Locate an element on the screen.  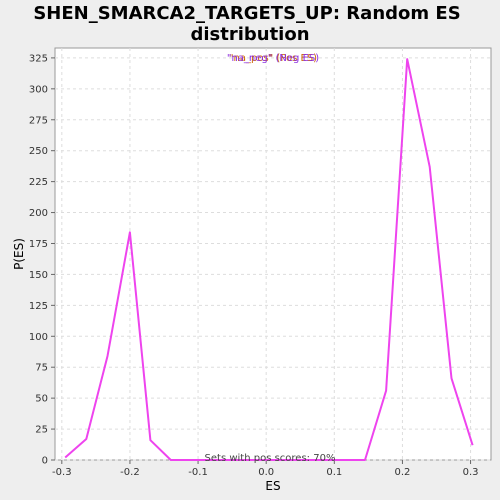
y-tick-label: 50 is located at coordinates (41, 399).